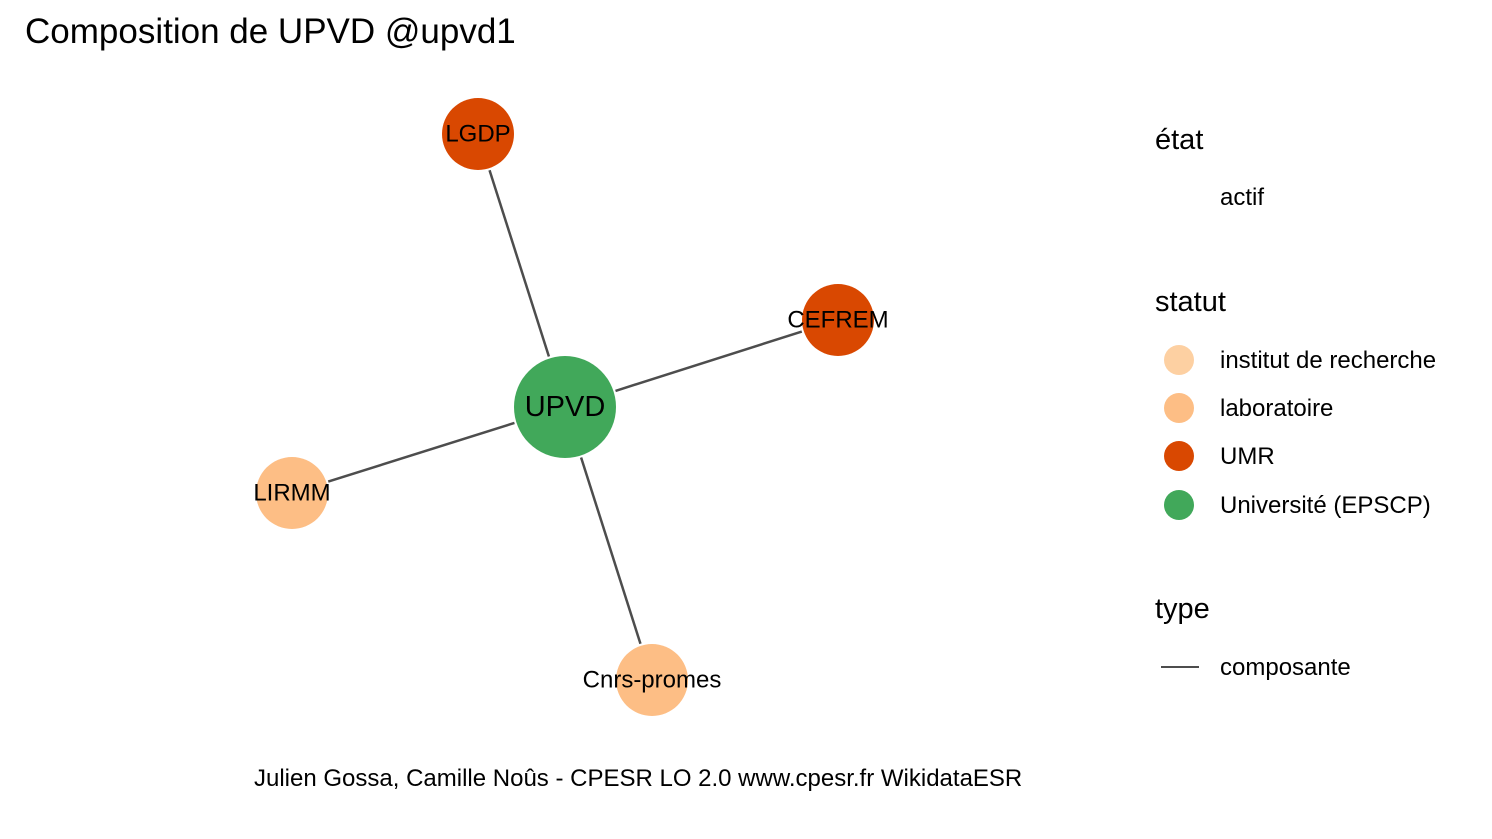 This screenshot has width=1492, height=839. Describe the element at coordinates (1285, 667) in the screenshot. I see `legend-label-composante: composante` at that location.